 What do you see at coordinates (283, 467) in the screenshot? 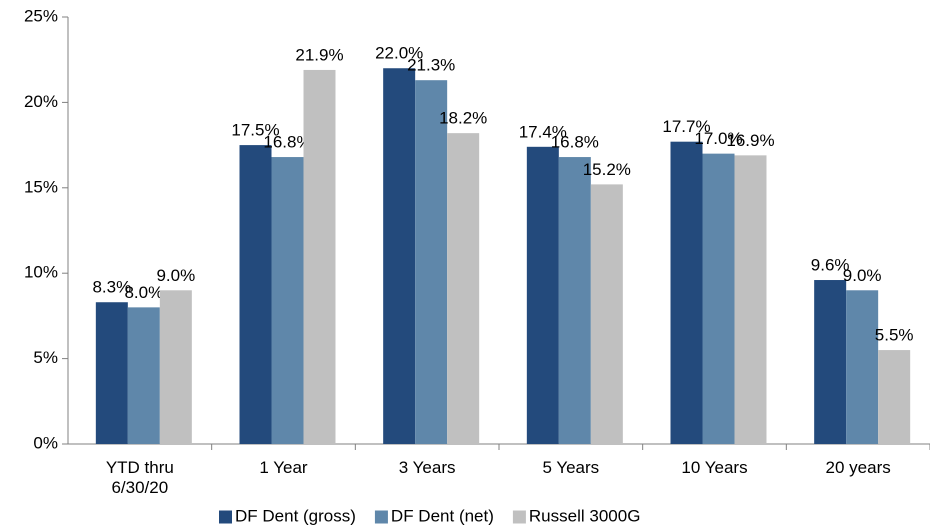
I see `x-tick-label: 1 Year` at bounding box center [283, 467].